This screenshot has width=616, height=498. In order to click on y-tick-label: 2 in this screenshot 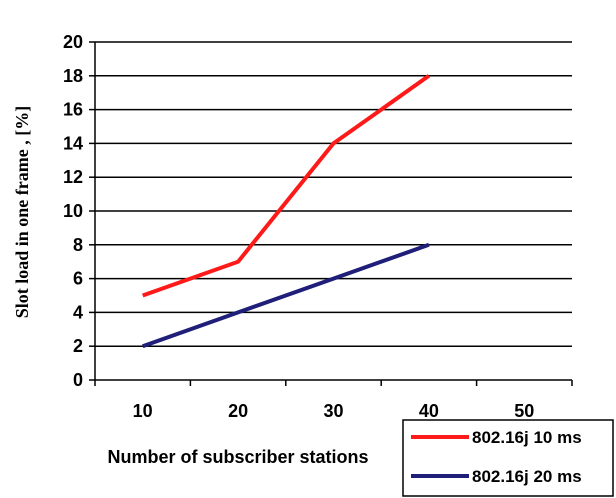, I will do `click(78, 346)`.